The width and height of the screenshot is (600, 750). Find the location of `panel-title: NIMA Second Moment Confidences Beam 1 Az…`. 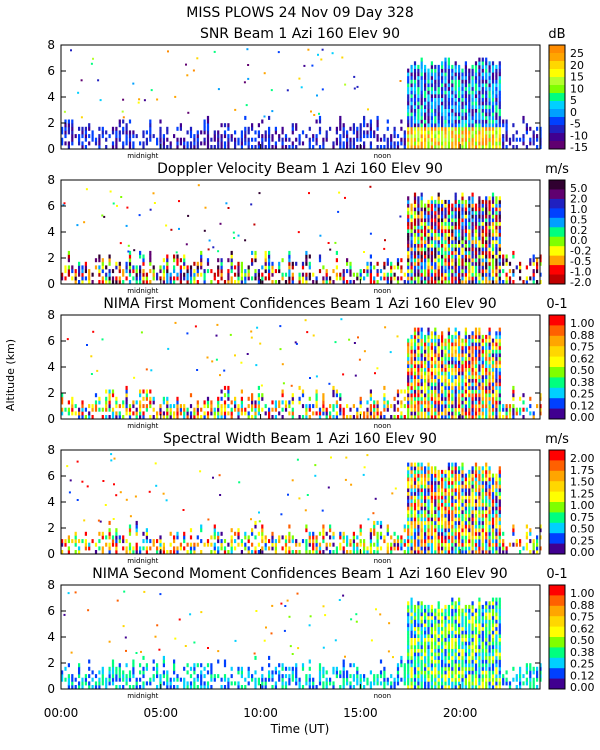

panel-title: NIMA Second Moment Confidences Beam 1 Az… is located at coordinates (299, 574).